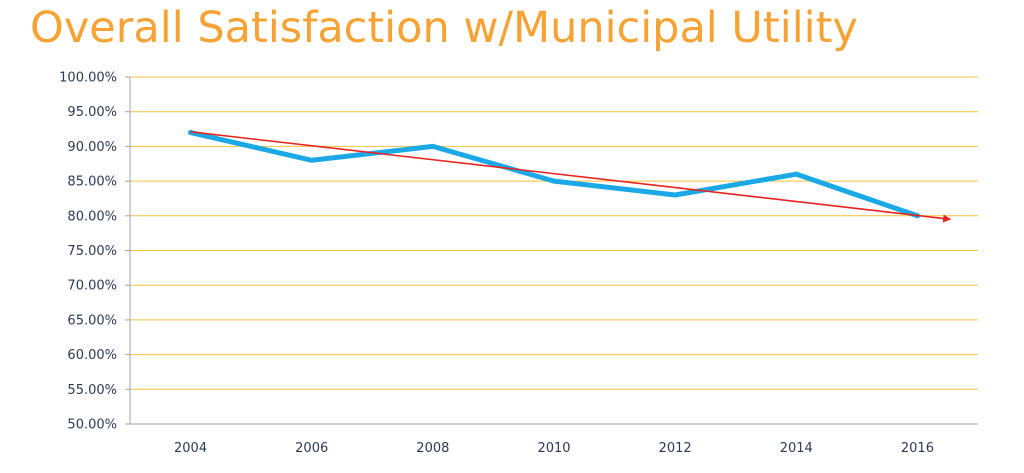  What do you see at coordinates (432, 448) in the screenshot?
I see `x-tick-label: 2008` at bounding box center [432, 448].